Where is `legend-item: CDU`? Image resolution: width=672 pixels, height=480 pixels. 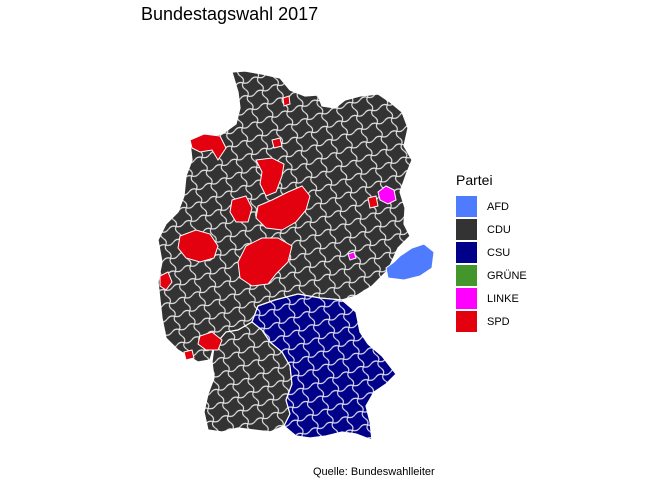 legend-item: CDU is located at coordinates (491, 229).